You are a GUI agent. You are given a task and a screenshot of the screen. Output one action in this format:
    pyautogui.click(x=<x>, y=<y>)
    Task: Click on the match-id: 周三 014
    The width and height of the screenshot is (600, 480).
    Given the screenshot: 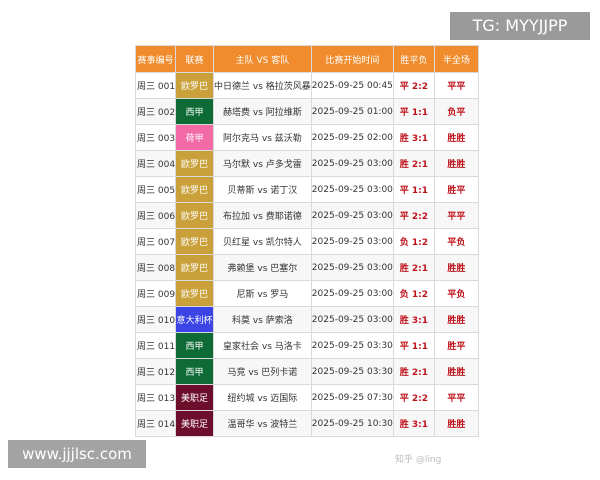 What is the action you would take?
    pyautogui.click(x=155, y=423)
    